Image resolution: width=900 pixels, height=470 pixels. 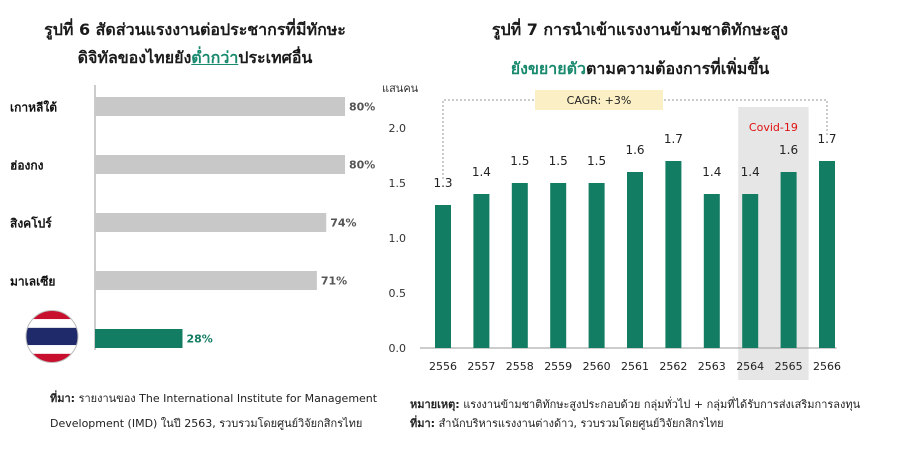 I want to click on cagr-annotation: CAGR: +3%, so click(x=599, y=100).